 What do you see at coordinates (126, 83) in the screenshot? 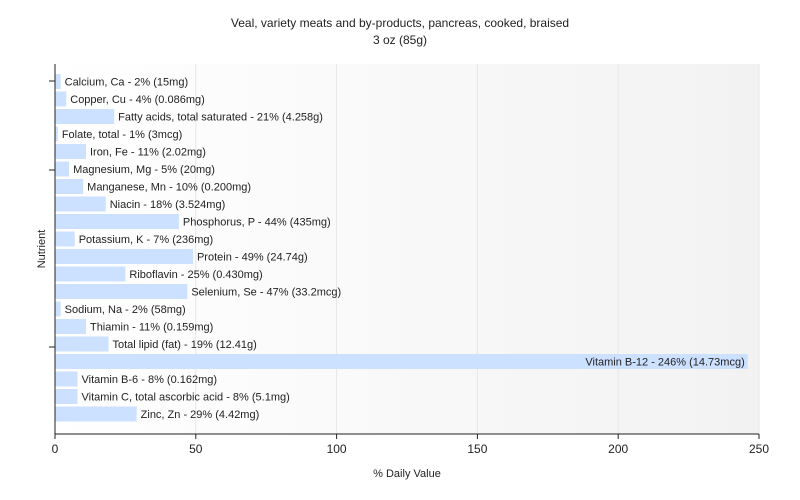
I see `bar-label: Calcium, Ca - 2% (15mg)` at bounding box center [126, 83].